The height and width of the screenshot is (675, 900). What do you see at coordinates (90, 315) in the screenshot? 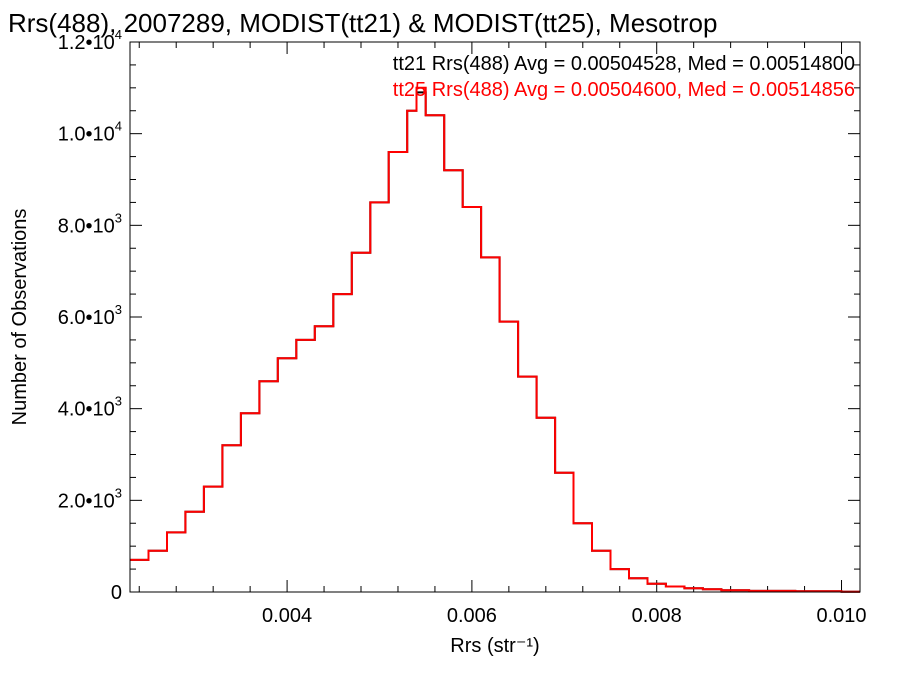
I see `y-tick-label: 6.0•103` at bounding box center [90, 315].